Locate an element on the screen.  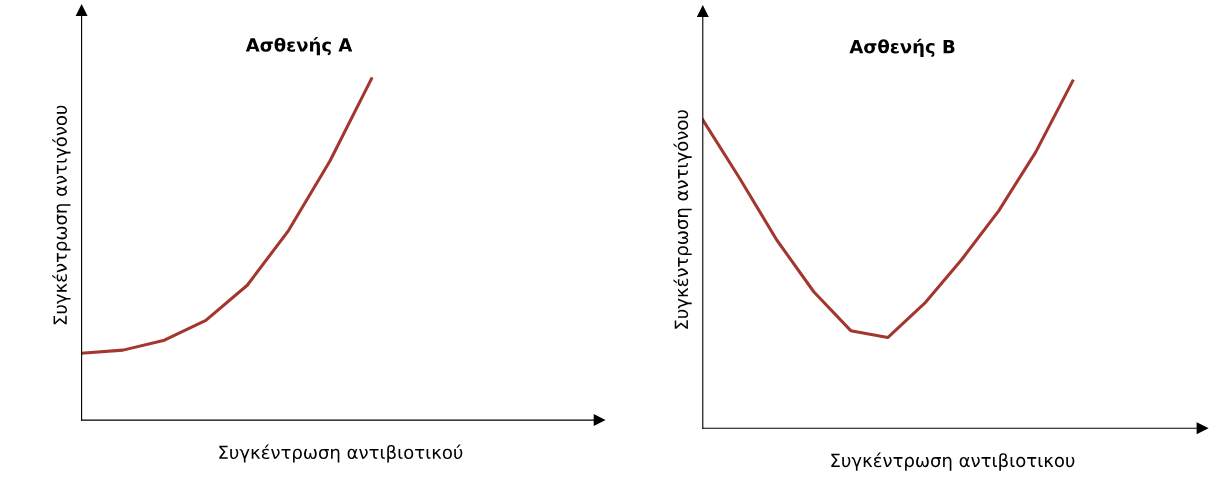
x-axis-title: Συγκέντρωση αντιβιοτικού is located at coordinates (341, 453).